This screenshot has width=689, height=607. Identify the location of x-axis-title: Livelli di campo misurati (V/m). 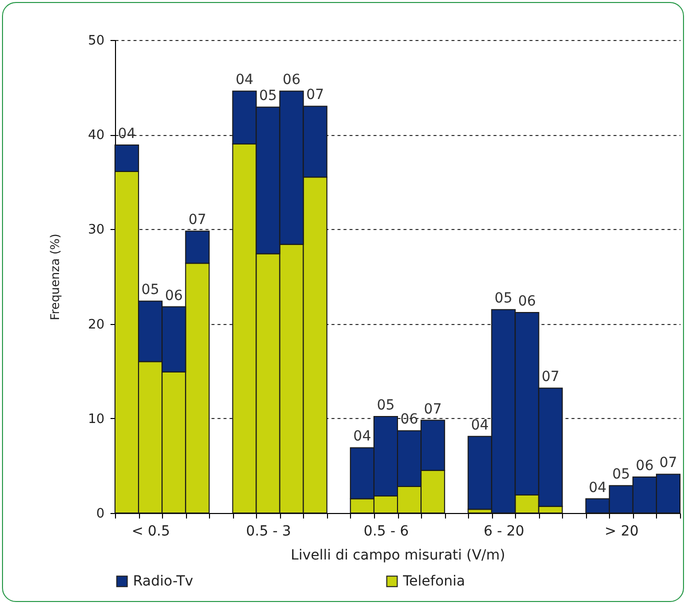
(398, 556).